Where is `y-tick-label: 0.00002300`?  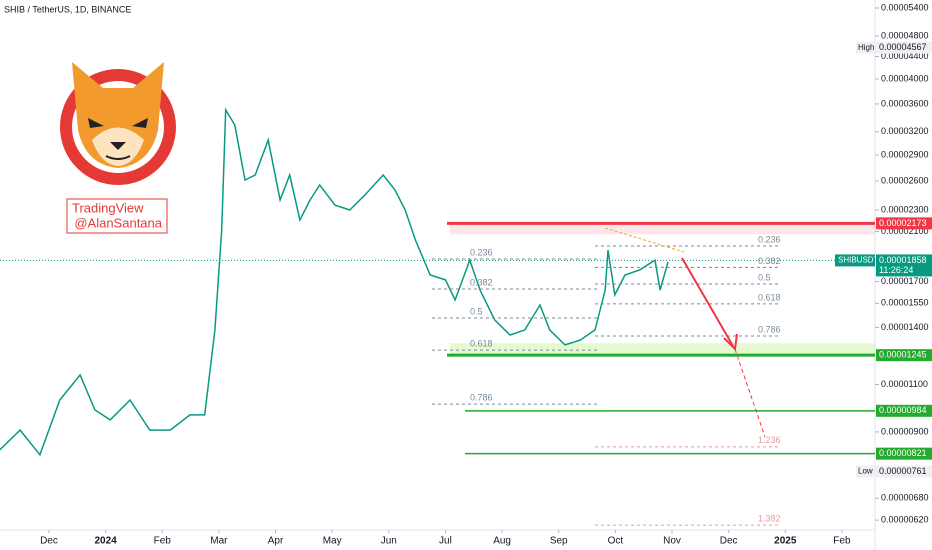 y-tick-label: 0.00002300 is located at coordinates (905, 209).